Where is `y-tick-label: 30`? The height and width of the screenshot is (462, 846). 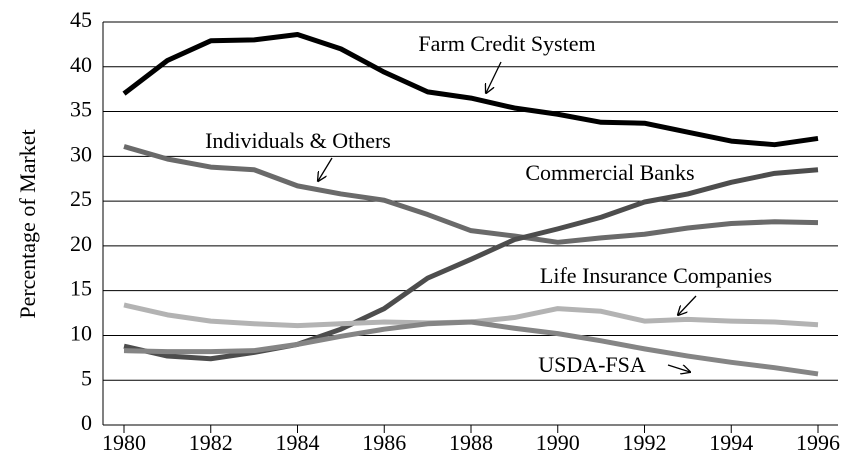 y-tick-label: 30 is located at coordinates (81, 153).